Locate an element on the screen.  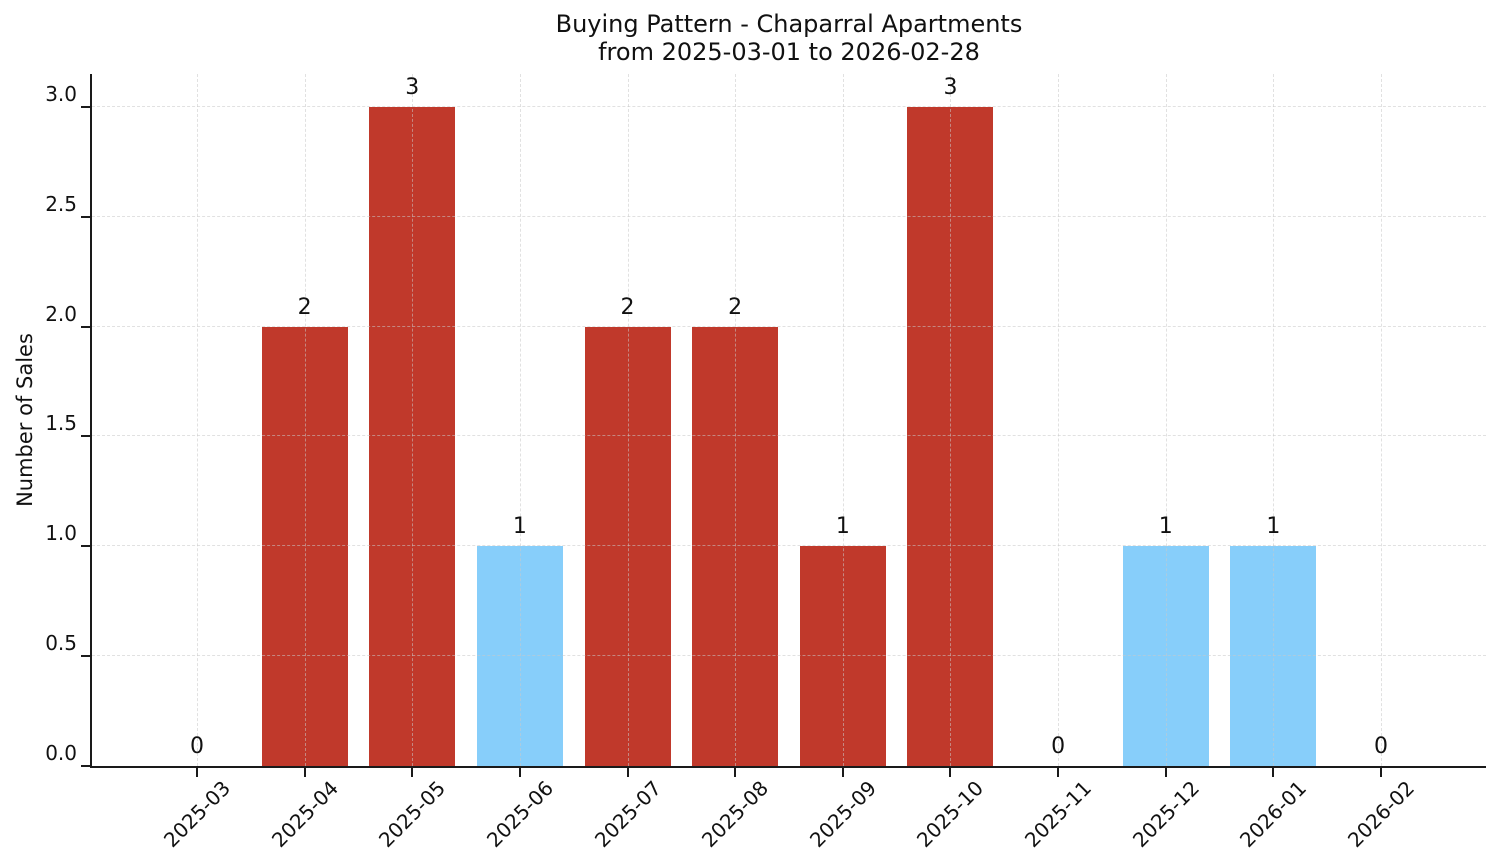
bar-value-label-2025-10: 3 is located at coordinates (950, 87).